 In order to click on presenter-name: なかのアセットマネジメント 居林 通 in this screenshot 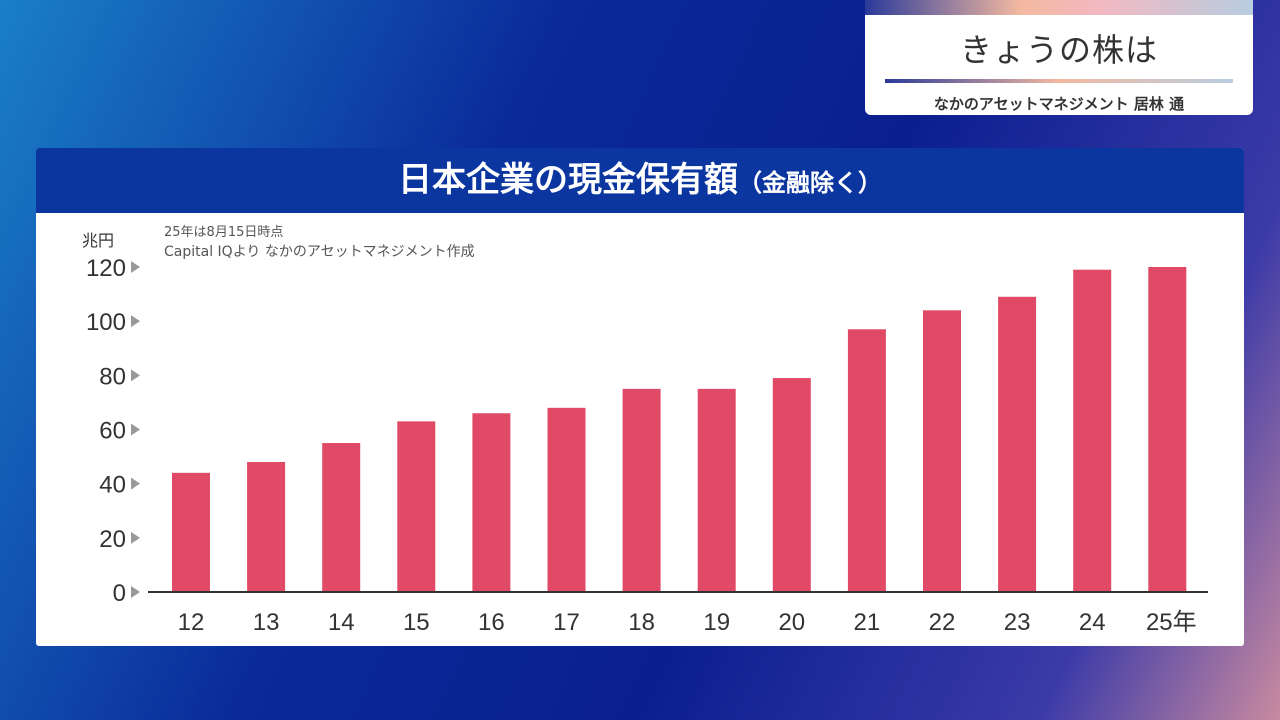, I will do `click(1059, 104)`.